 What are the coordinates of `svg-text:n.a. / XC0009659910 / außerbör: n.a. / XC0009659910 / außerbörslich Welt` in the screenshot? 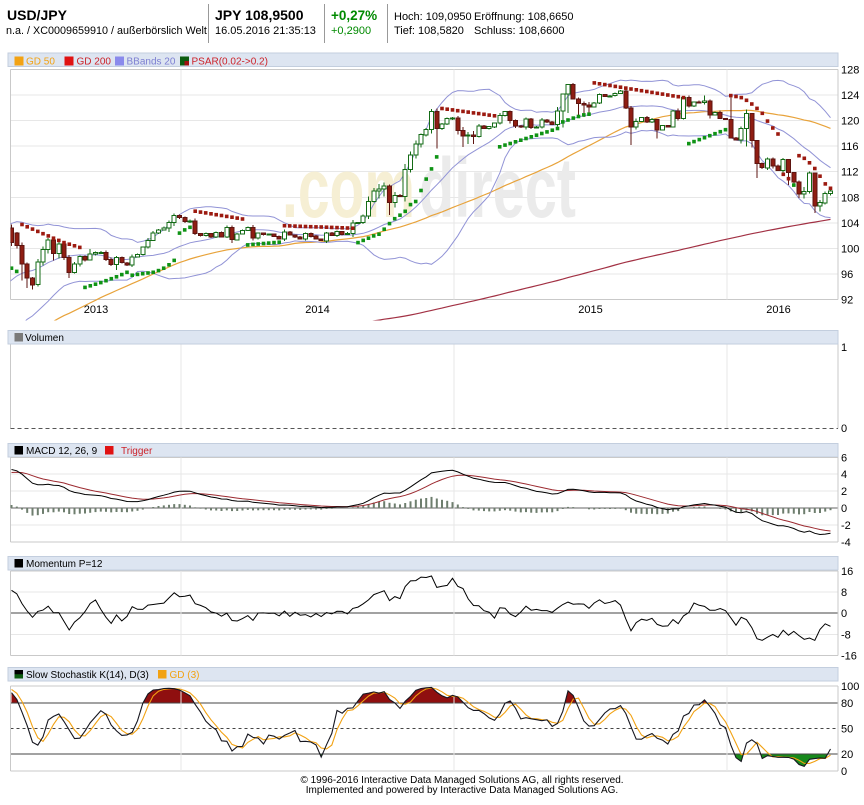 It's located at (106, 31).